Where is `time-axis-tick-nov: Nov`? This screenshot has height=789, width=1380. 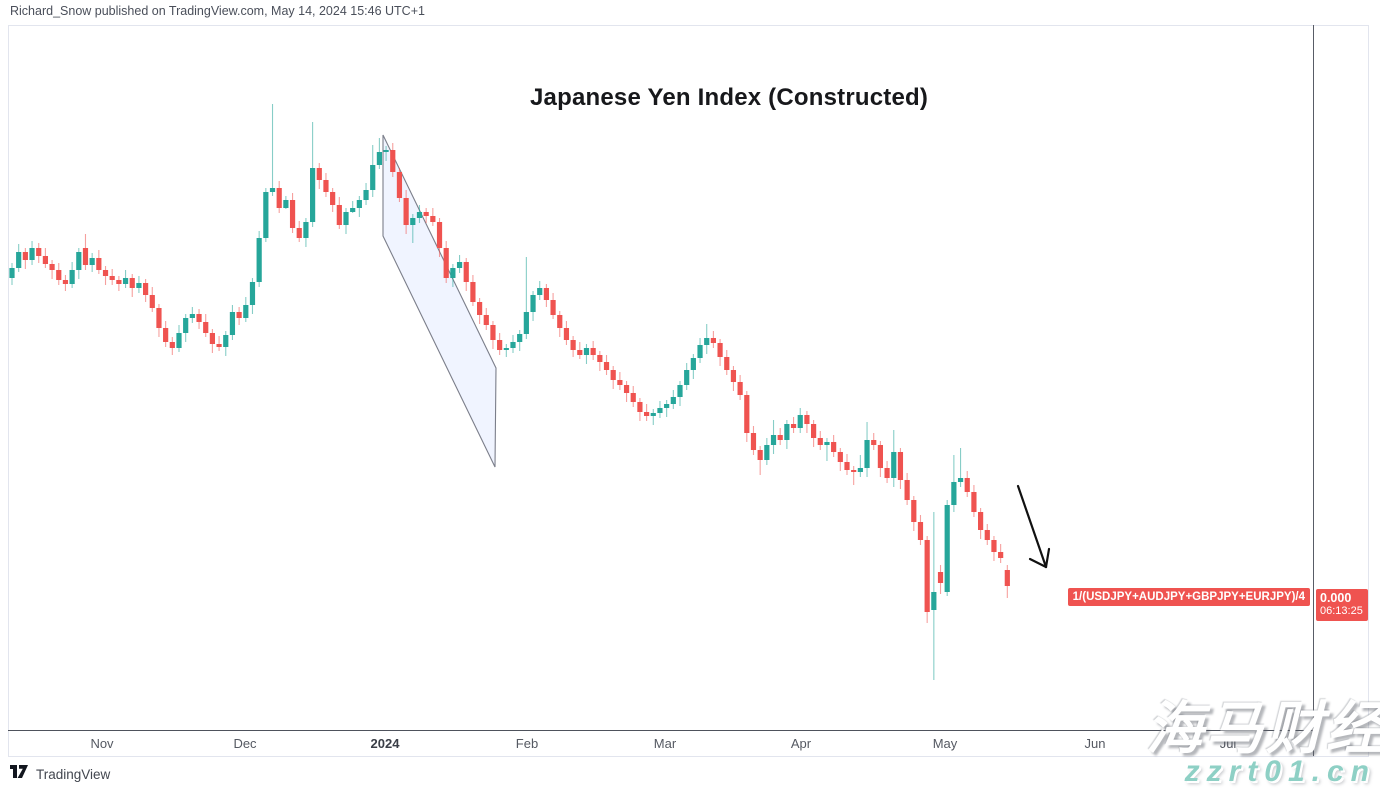
time-axis-tick-nov: Nov is located at coordinates (102, 743).